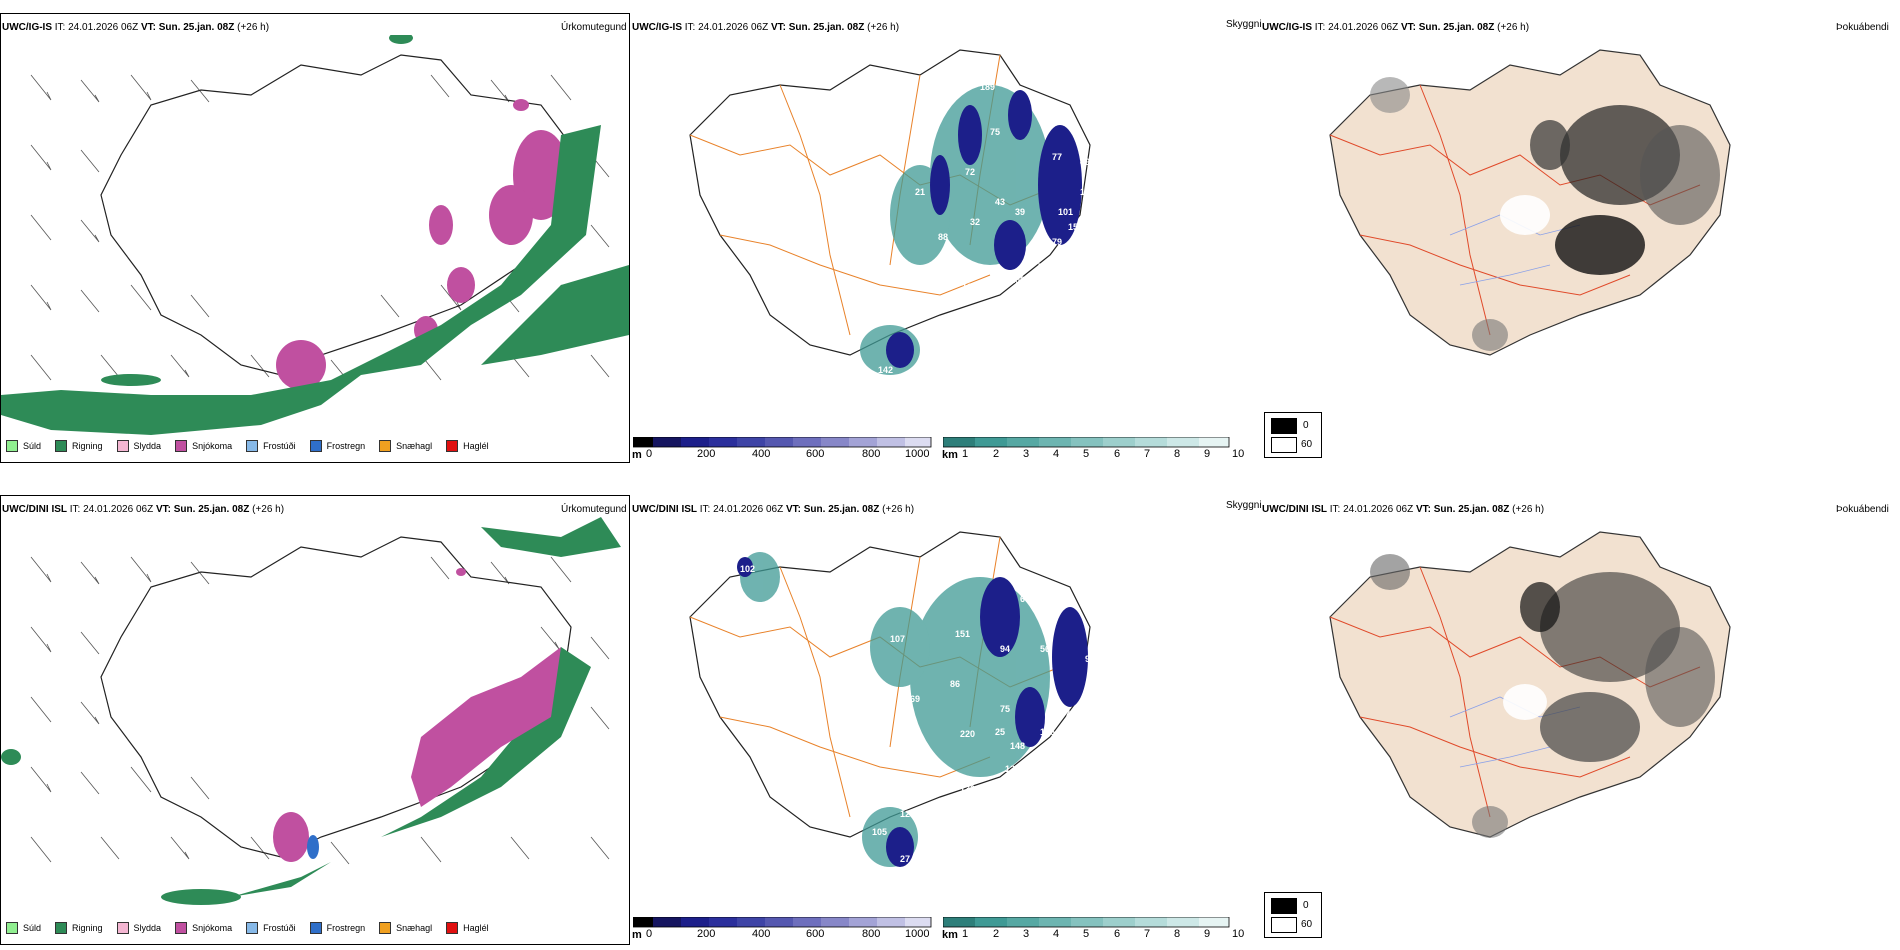 This screenshot has height=950, width=1900. What do you see at coordinates (885, 370) in the screenshot?
I see `spot-label: 142` at bounding box center [885, 370].